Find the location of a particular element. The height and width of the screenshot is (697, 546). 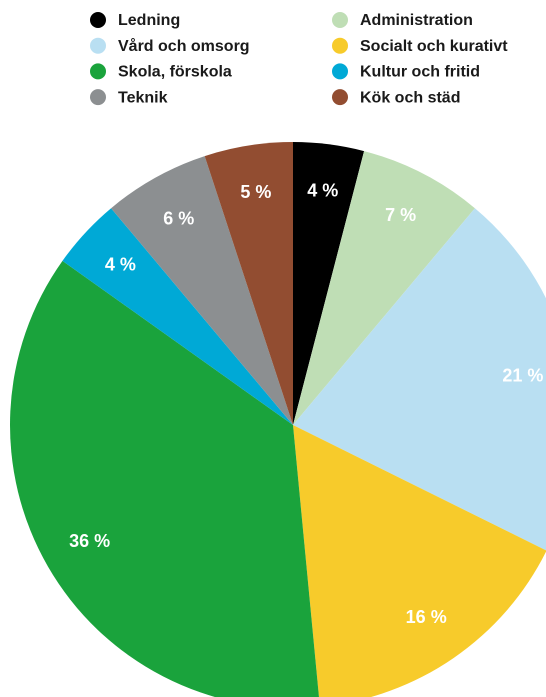

slice-label: 16 % is located at coordinates (426, 617).